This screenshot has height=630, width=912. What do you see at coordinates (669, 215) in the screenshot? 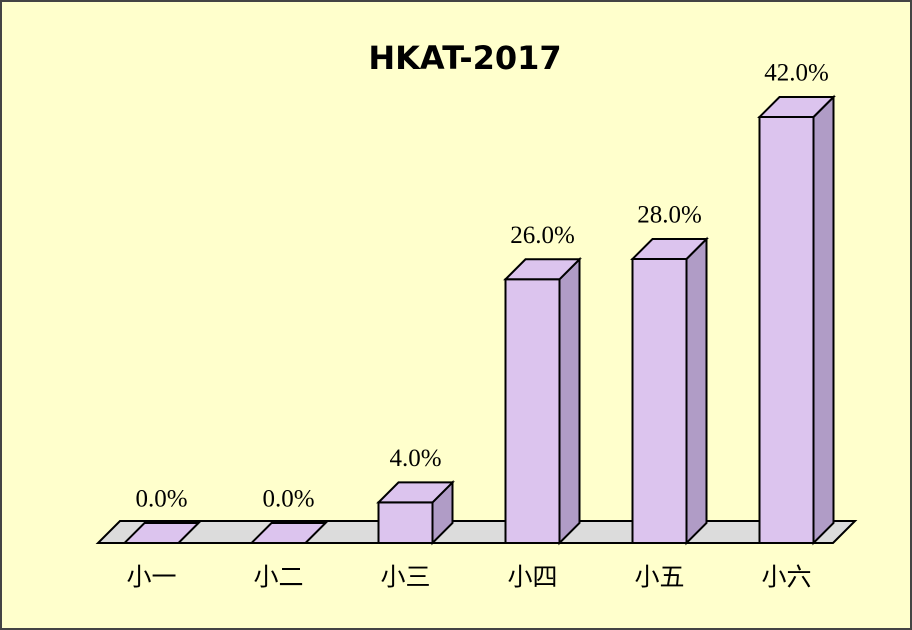
I see `value-label: 28.0%` at bounding box center [669, 215].